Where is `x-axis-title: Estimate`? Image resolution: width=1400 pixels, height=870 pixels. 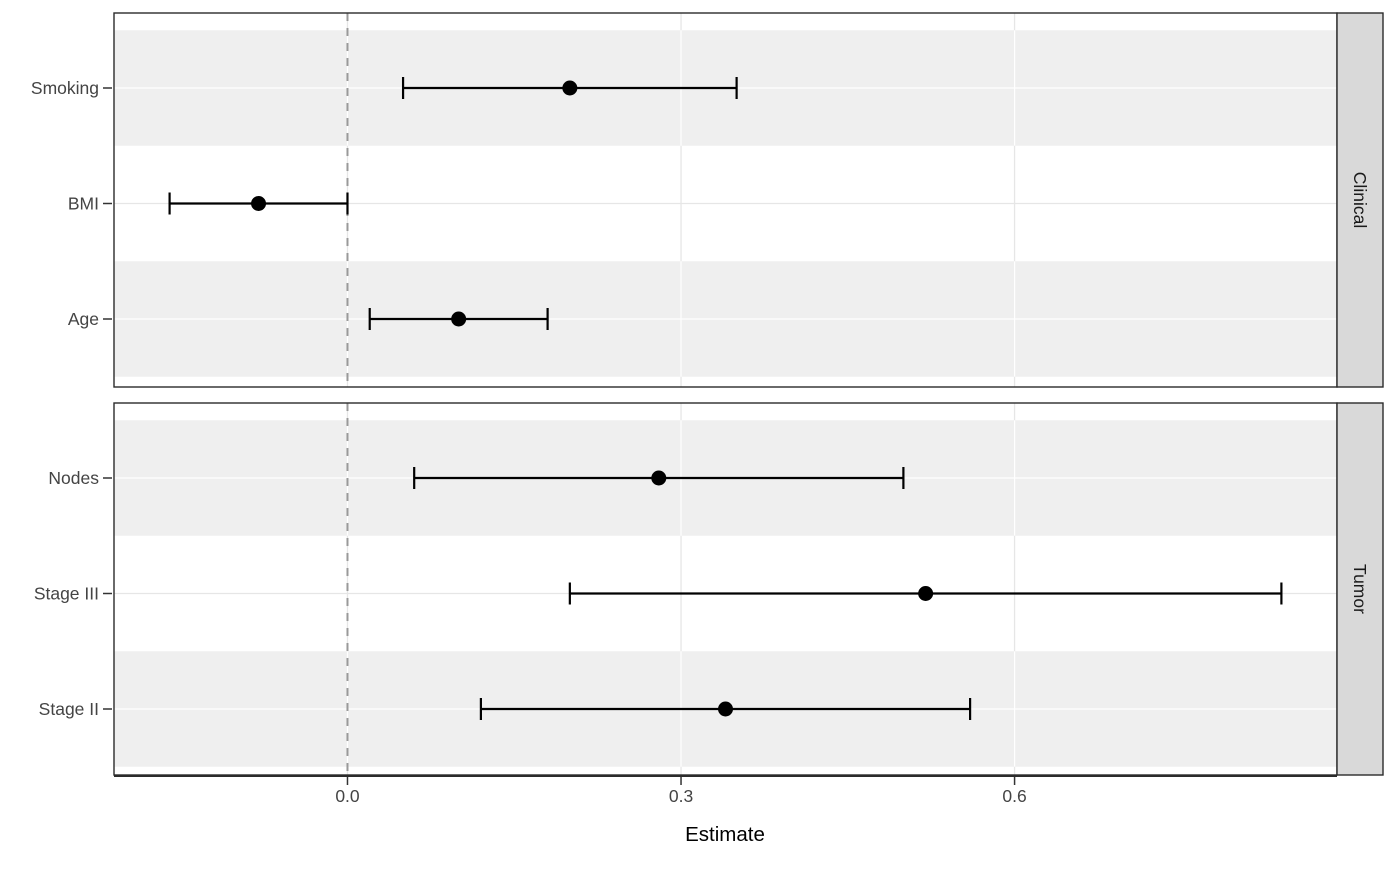
x-axis-title: Estimate is located at coordinates (725, 834).